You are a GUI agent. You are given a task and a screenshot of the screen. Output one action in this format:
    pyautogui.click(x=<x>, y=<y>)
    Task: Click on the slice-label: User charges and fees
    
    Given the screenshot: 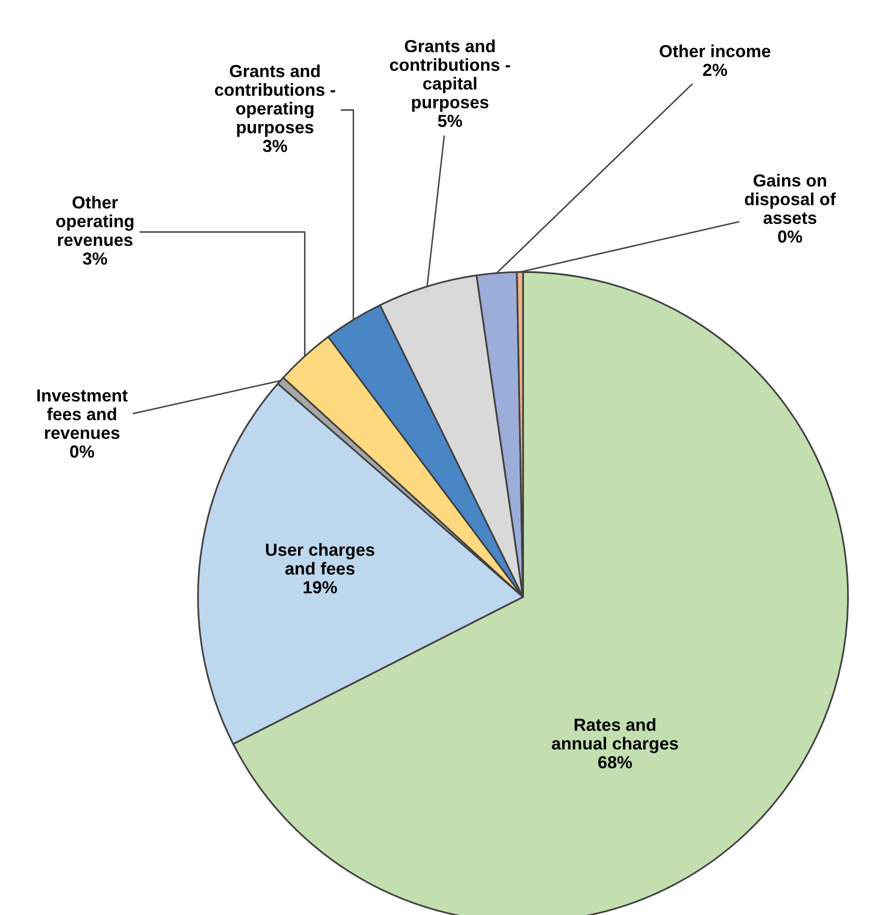 What is the action you would take?
    pyautogui.click(x=320, y=559)
    